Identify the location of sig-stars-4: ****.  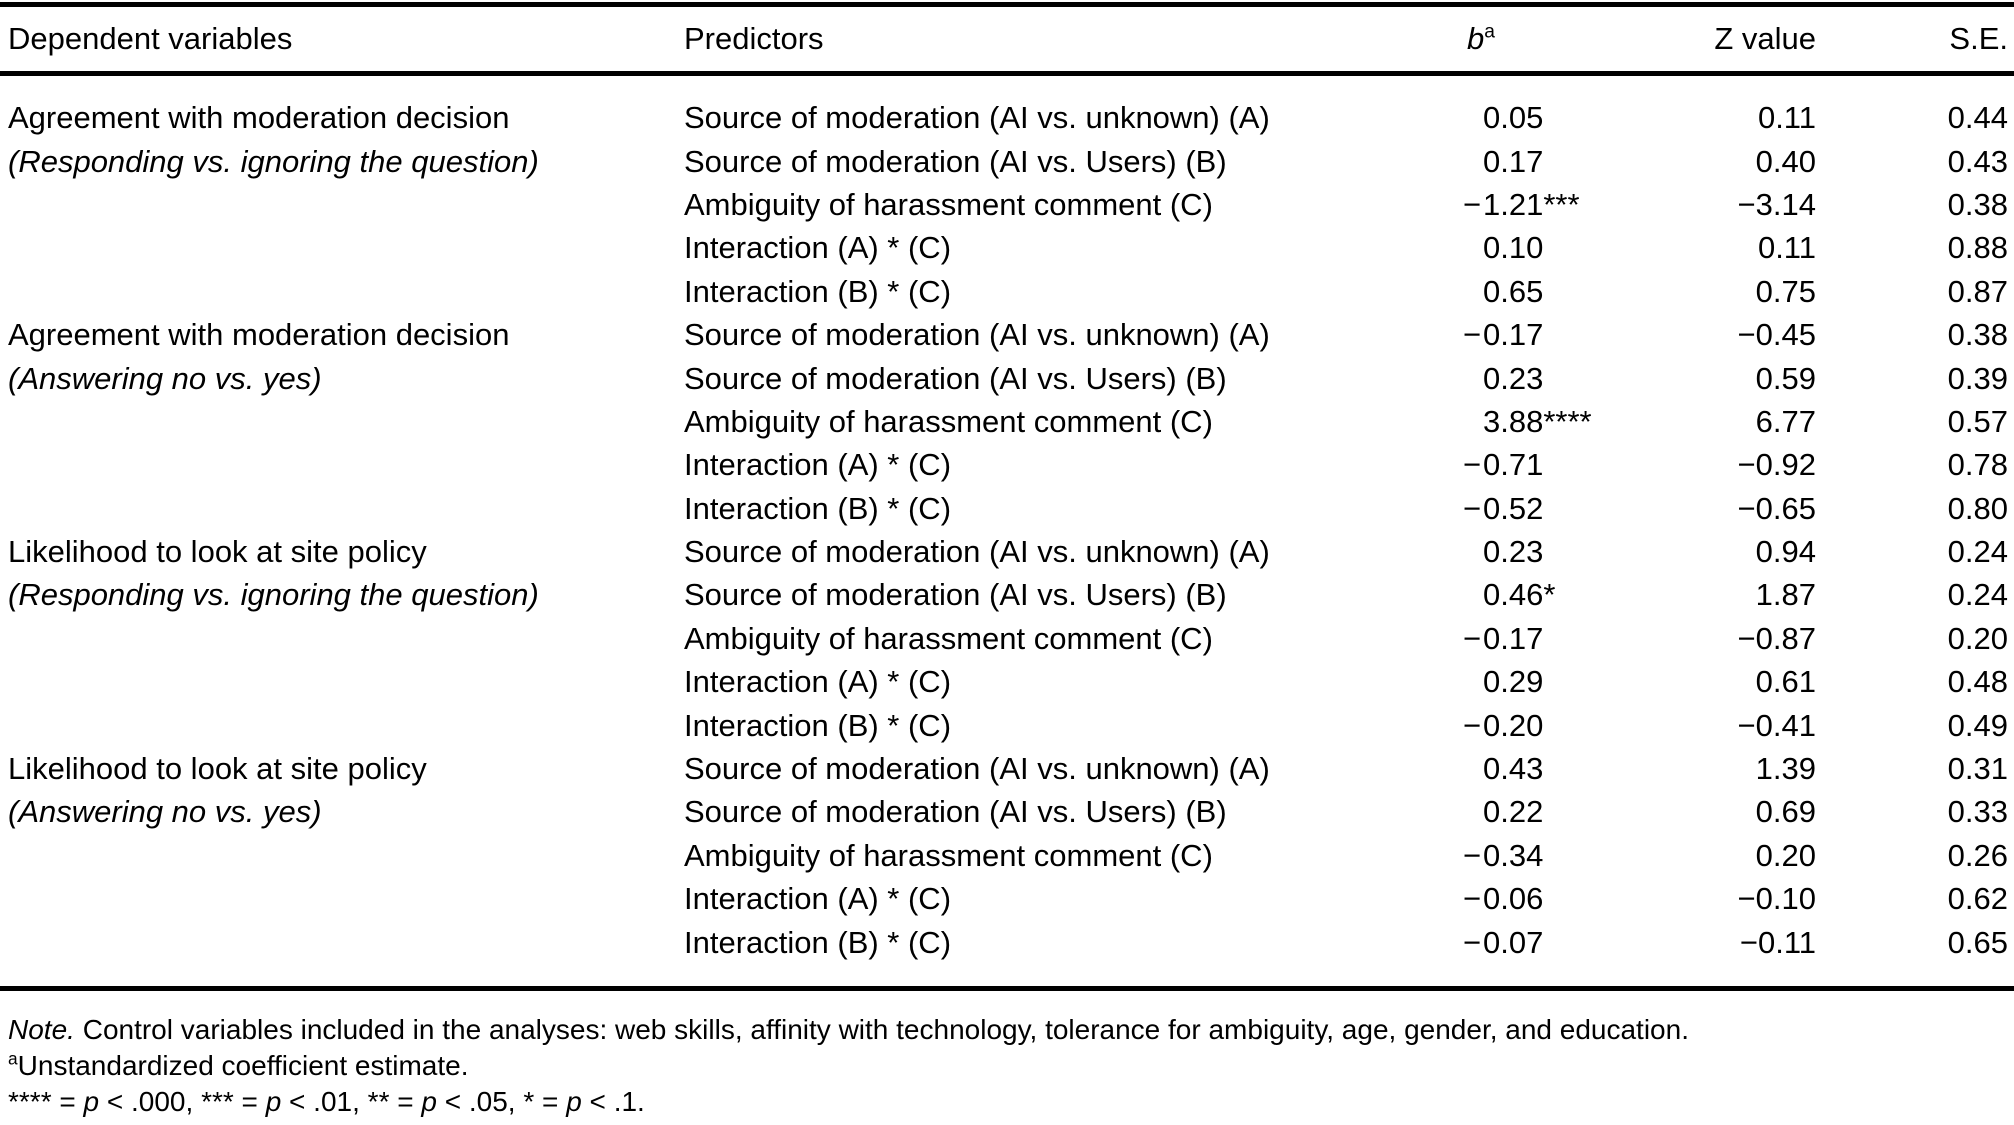
(30, 1101).